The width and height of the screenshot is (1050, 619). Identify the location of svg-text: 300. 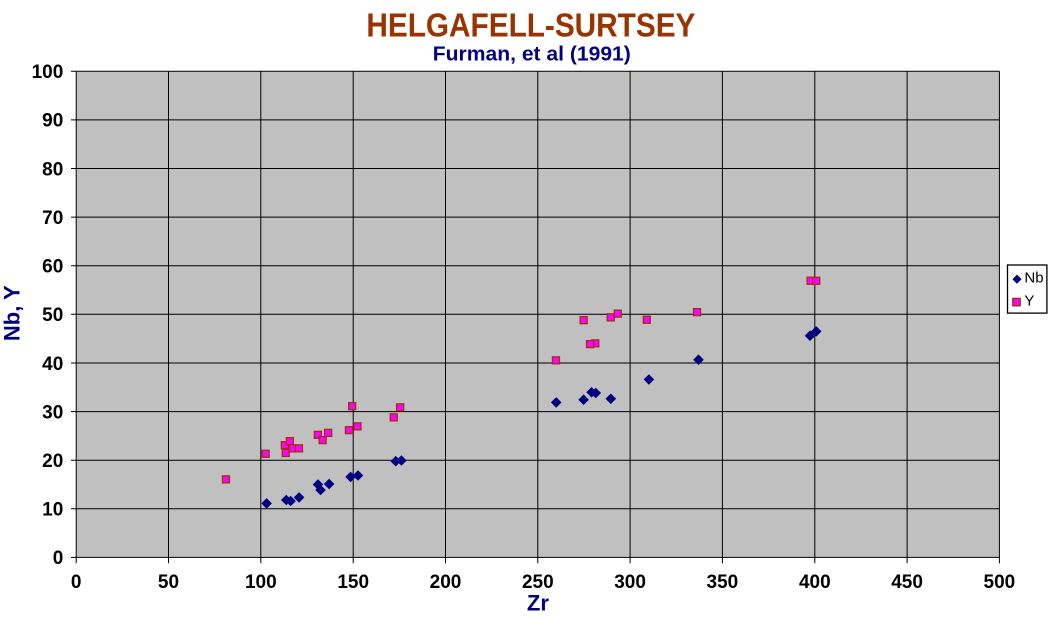
(630, 582).